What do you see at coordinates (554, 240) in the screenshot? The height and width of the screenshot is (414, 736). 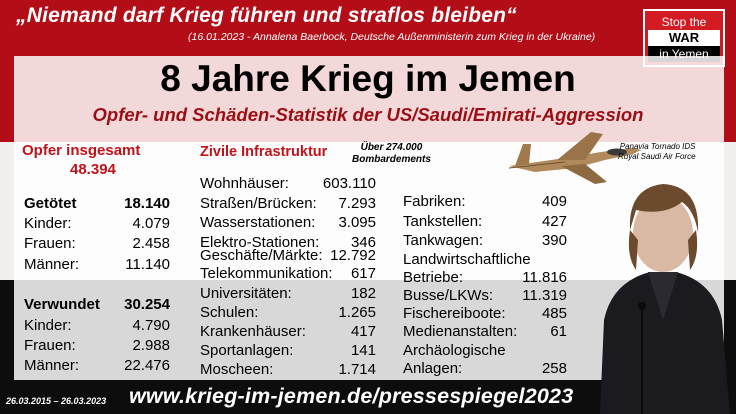 I see `infra-value: 390` at bounding box center [554, 240].